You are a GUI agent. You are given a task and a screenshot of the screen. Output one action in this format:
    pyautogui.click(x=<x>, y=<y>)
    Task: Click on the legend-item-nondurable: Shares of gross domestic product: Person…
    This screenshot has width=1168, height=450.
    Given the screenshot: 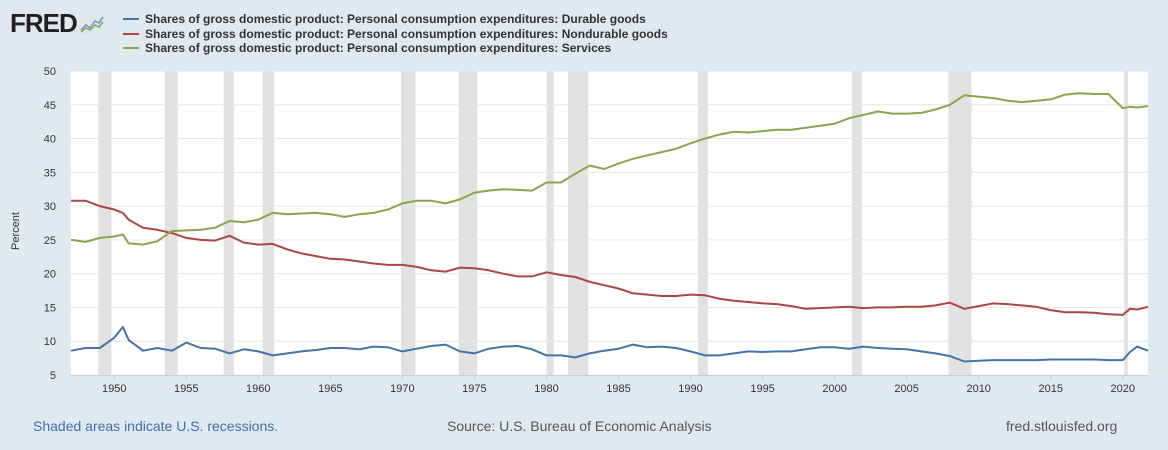 What is the action you would take?
    pyautogui.click(x=395, y=34)
    